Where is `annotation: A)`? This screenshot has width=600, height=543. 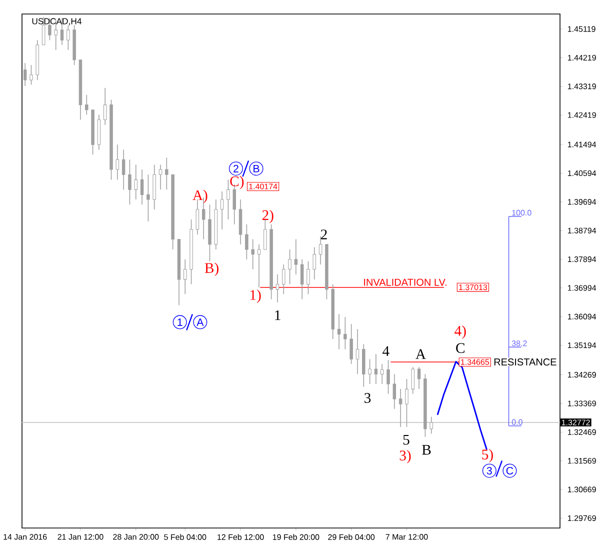
annotation: A) is located at coordinates (200, 197).